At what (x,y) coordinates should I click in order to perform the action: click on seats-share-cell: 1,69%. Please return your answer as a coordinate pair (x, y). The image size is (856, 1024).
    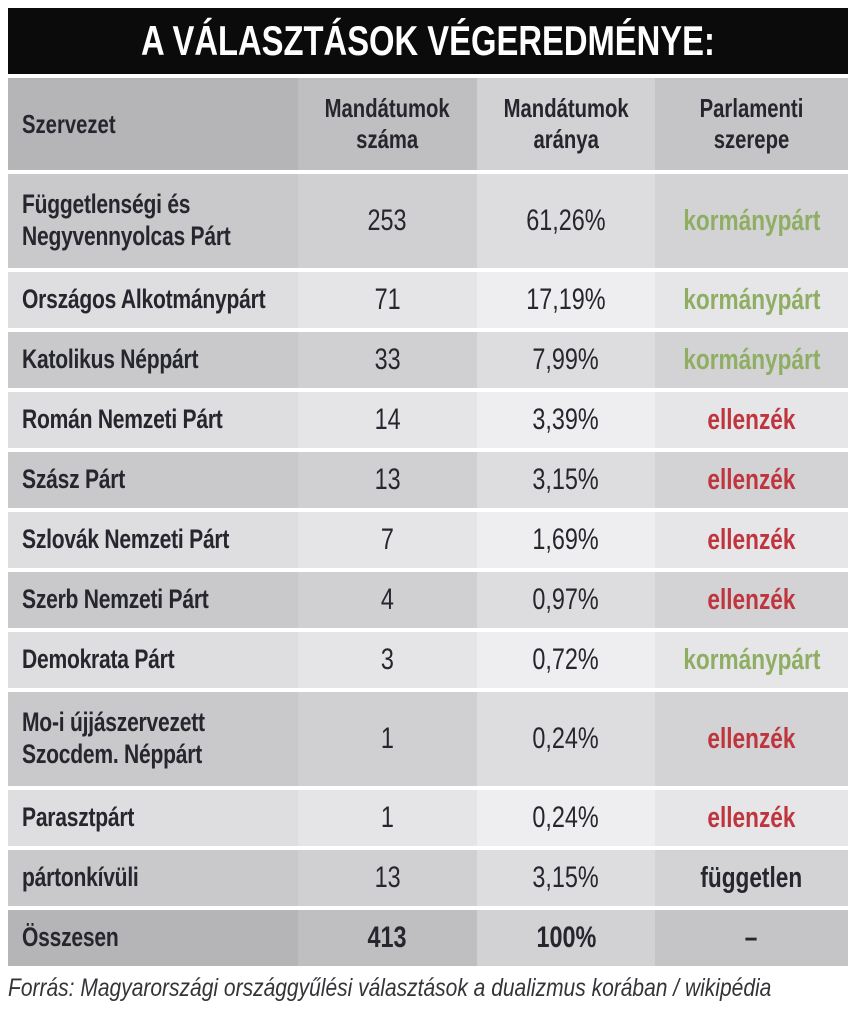
    Looking at the image, I should click on (566, 540).